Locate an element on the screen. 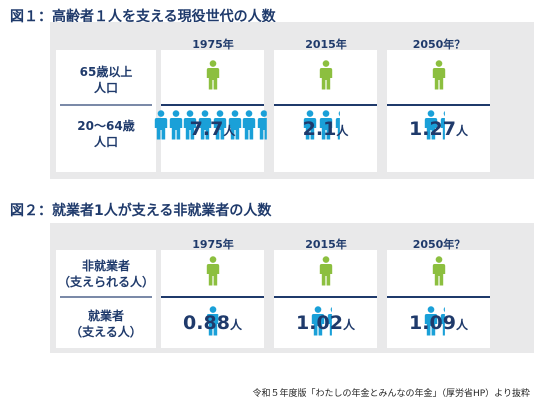  figure2-card-0: 0.88人 is located at coordinates (212, 299).